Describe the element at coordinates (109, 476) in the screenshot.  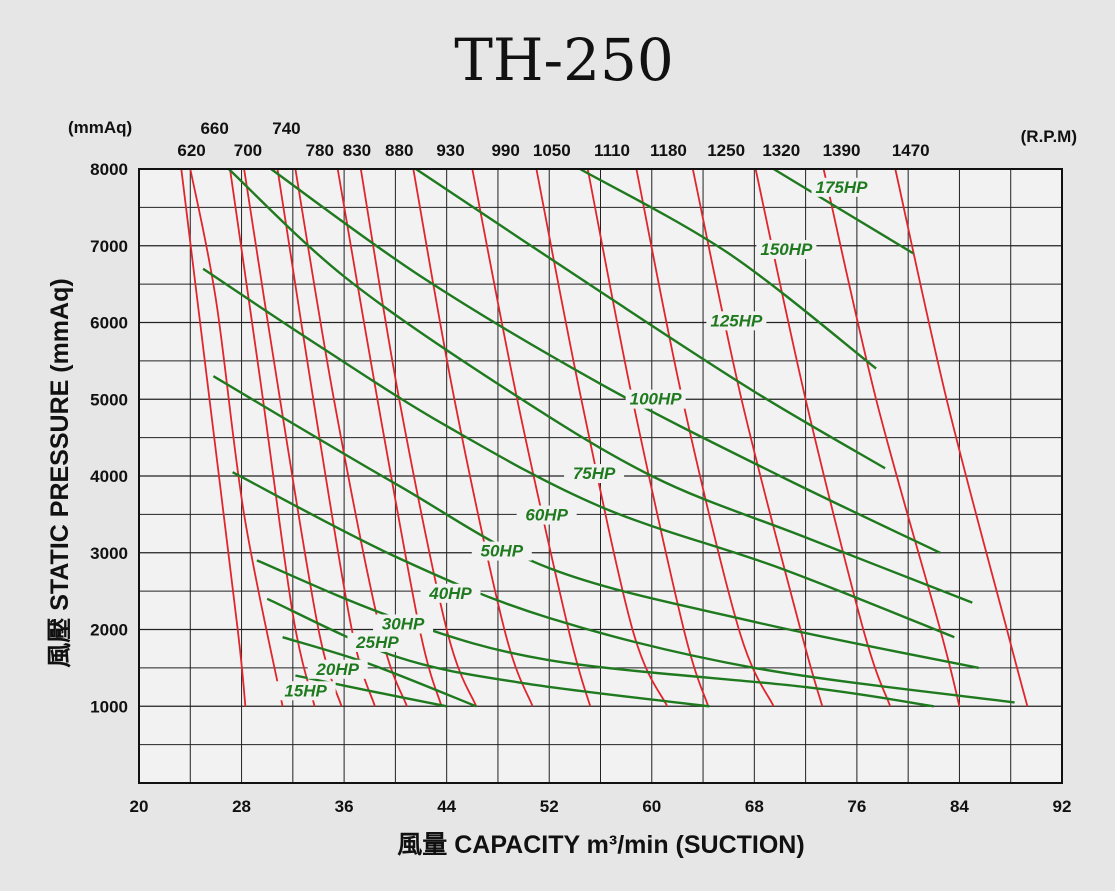
I see `y-tick-label: 4000` at that location.